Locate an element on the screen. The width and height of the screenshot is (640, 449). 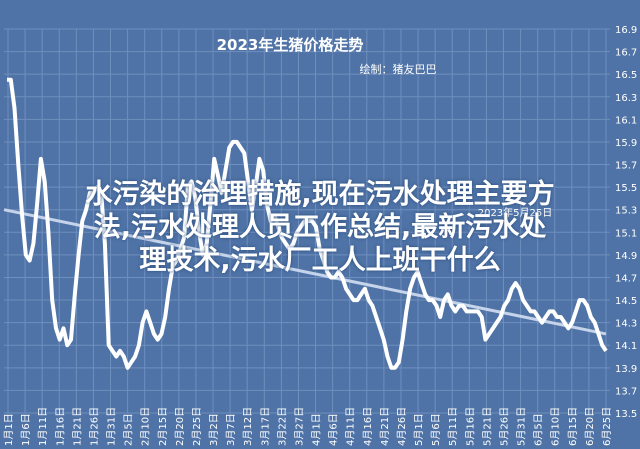
x-tick-label: 3月27日 is located at coordinates (299, 426).